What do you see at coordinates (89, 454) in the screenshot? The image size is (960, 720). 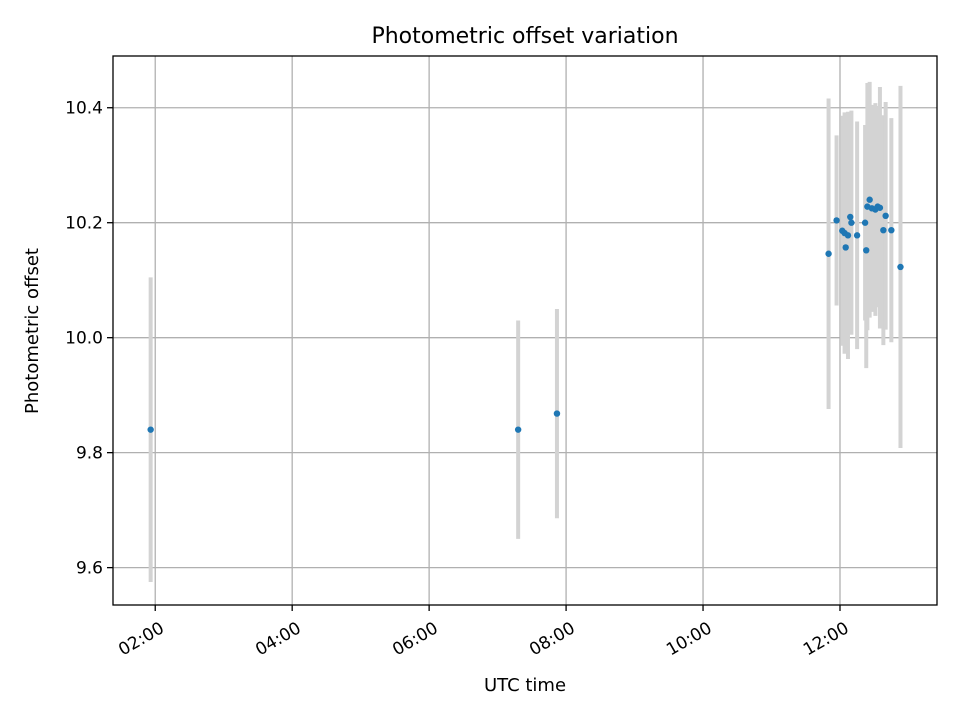 I see `y-tick-label: 9.8` at bounding box center [89, 454].